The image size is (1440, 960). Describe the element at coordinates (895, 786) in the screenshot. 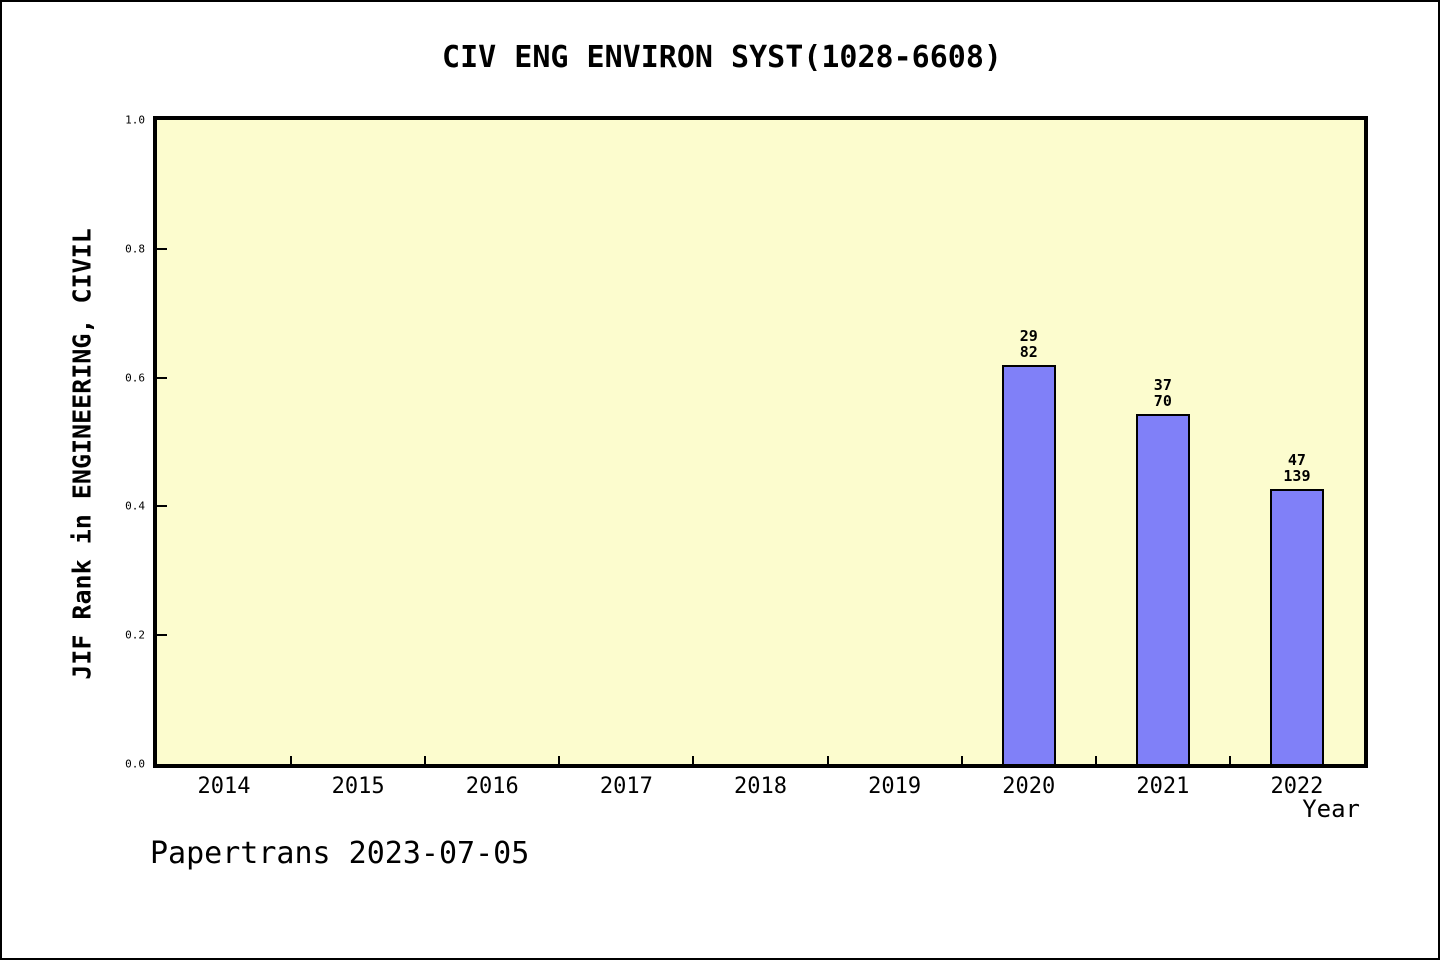

I see `x-tick-label-2019: 2019` at that location.